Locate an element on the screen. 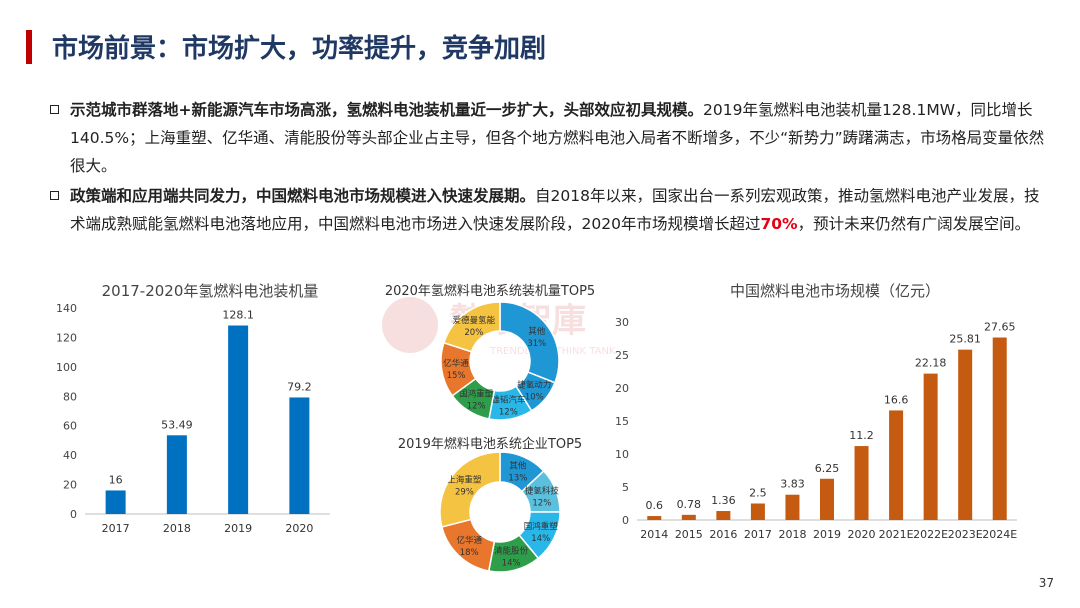 This screenshot has width=1080, height=608. chart-title: 2020年氢燃料电池系统装机量TOP5 is located at coordinates (490, 291).